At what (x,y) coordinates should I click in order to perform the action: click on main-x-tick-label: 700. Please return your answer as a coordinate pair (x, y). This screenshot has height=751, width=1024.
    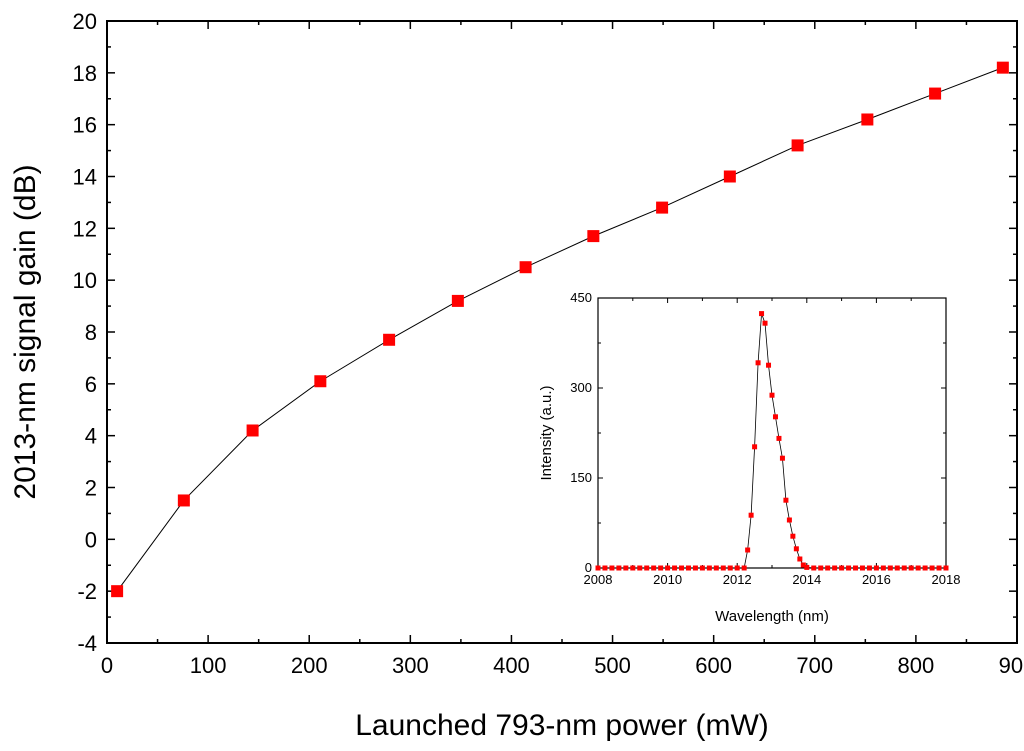
    Looking at the image, I should click on (814, 665).